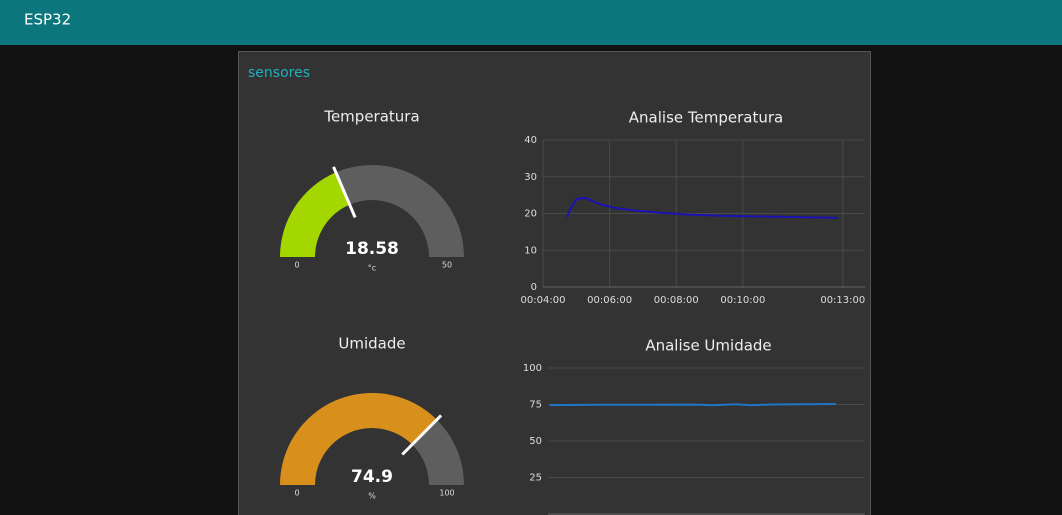 This screenshot has width=1062, height=515. I want to click on x-tick-label: 00:04:00, so click(543, 300).